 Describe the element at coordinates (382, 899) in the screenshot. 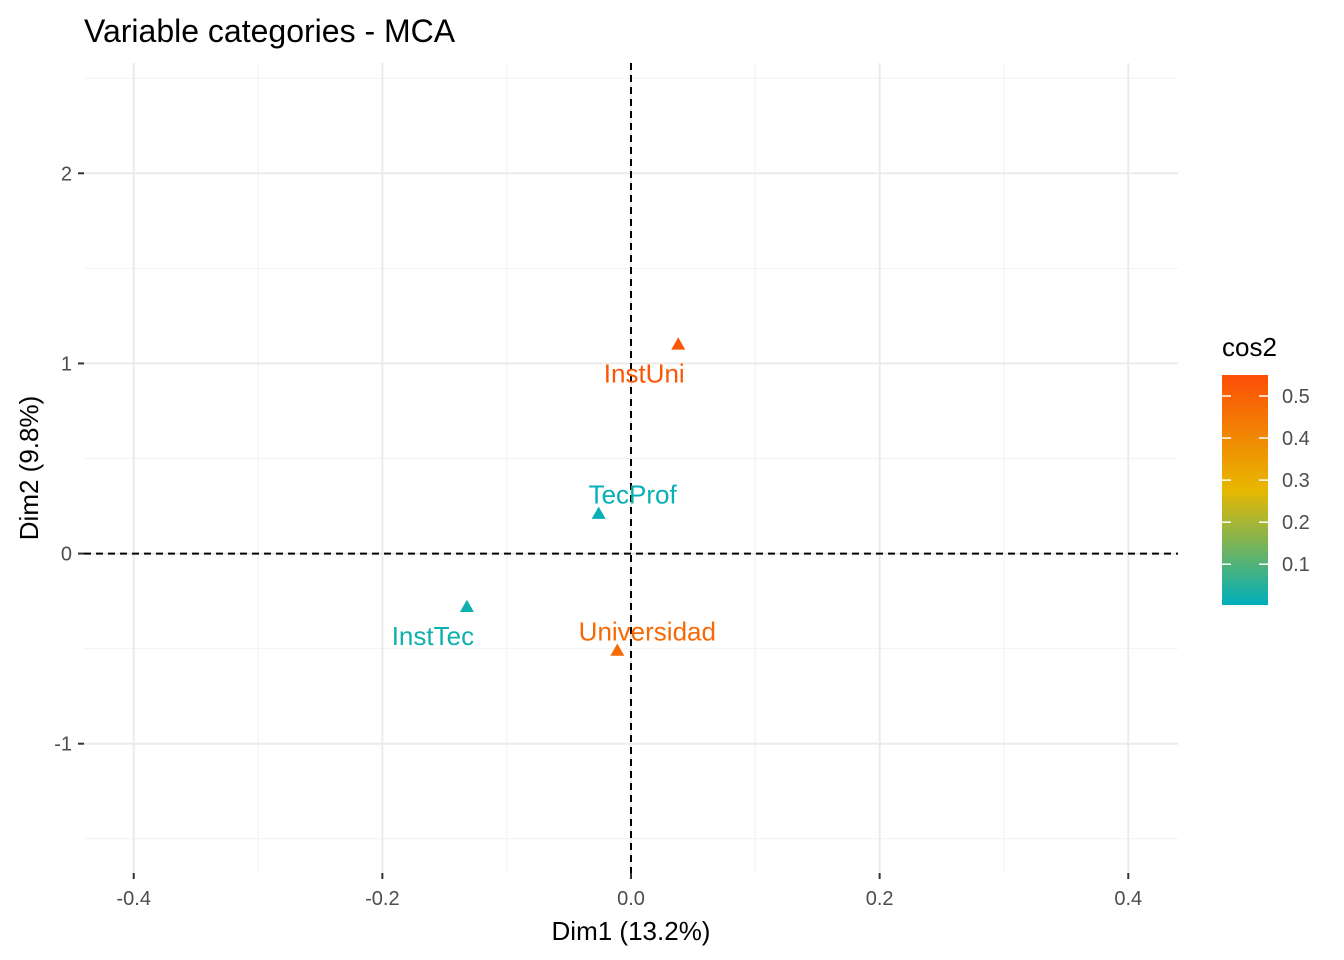

I see `x-tick-label: -0.2` at that location.